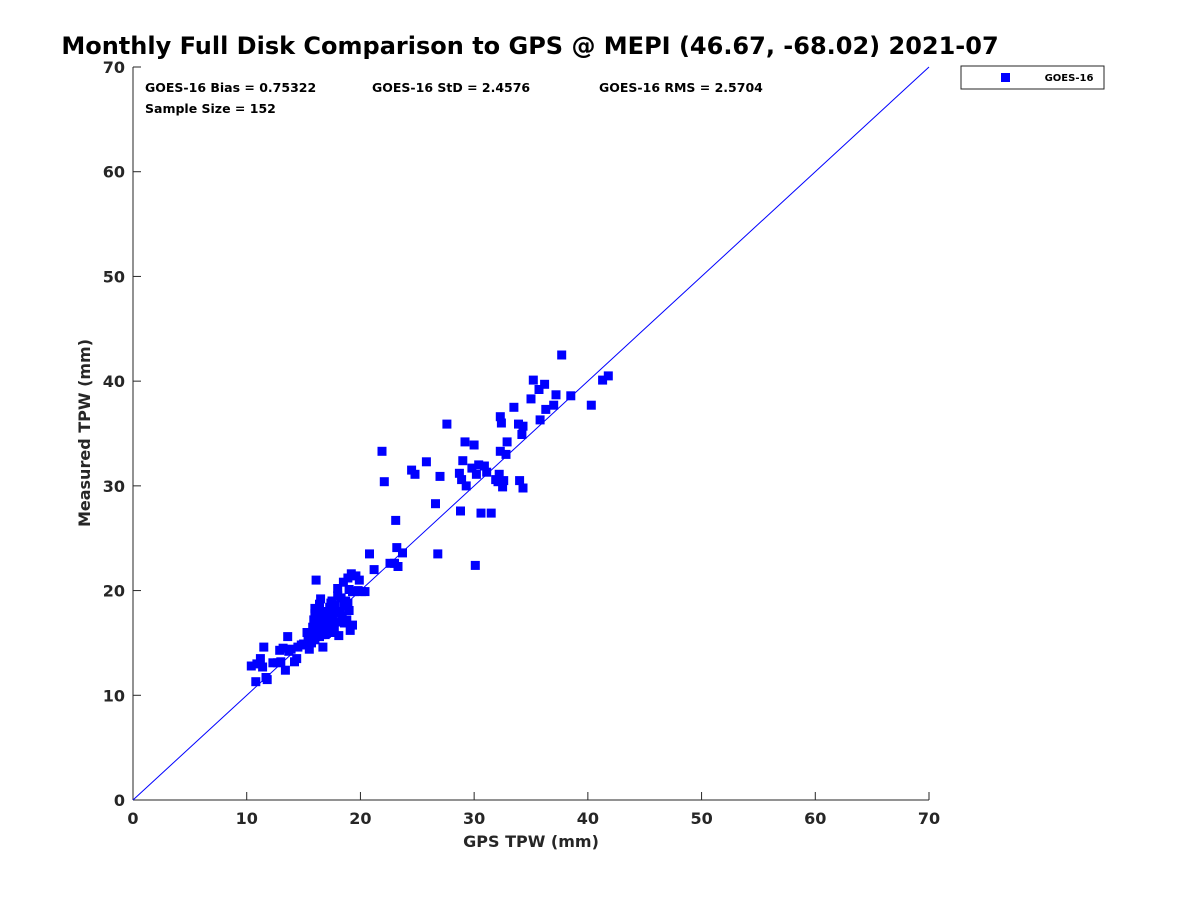 The height and width of the screenshot is (900, 1200). I want to click on y-axis-label: Measured TPW (mm), so click(84, 433).